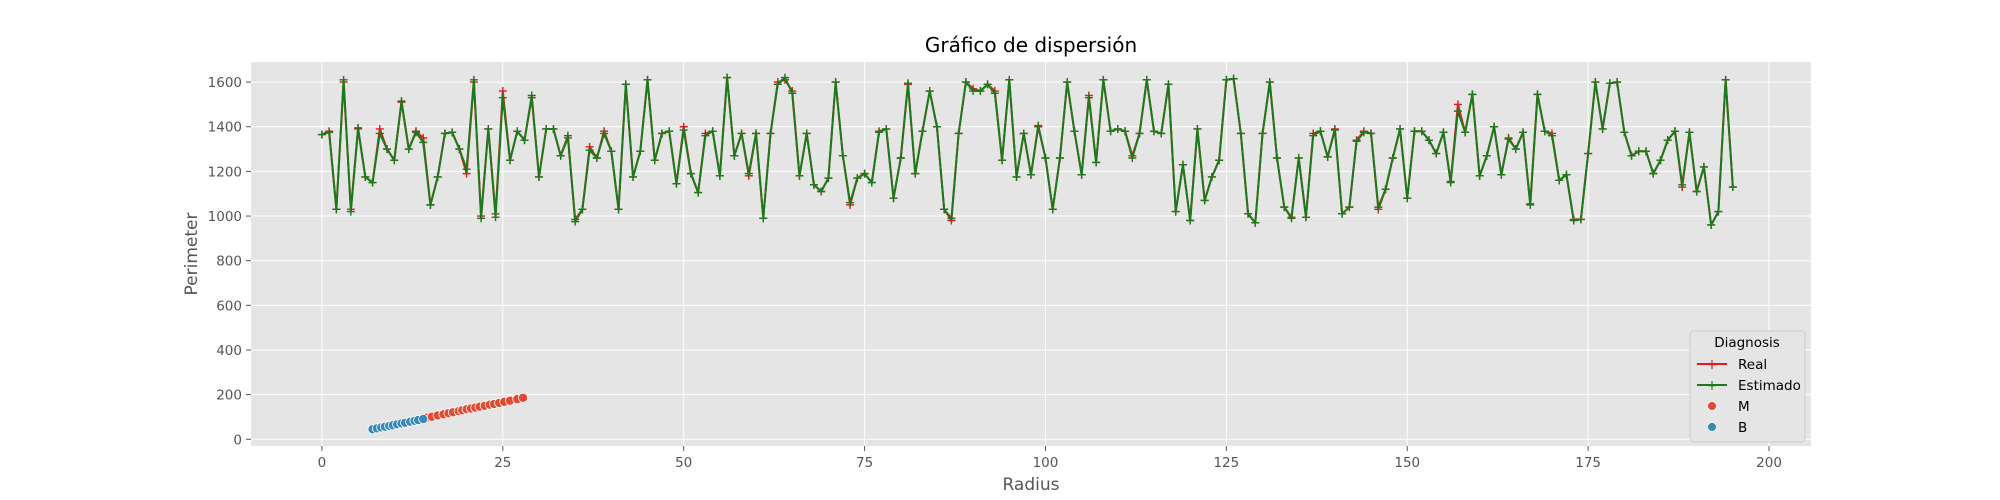  What do you see at coordinates (229, 262) in the screenshot?
I see `y-tick-label: 800` at bounding box center [229, 262].